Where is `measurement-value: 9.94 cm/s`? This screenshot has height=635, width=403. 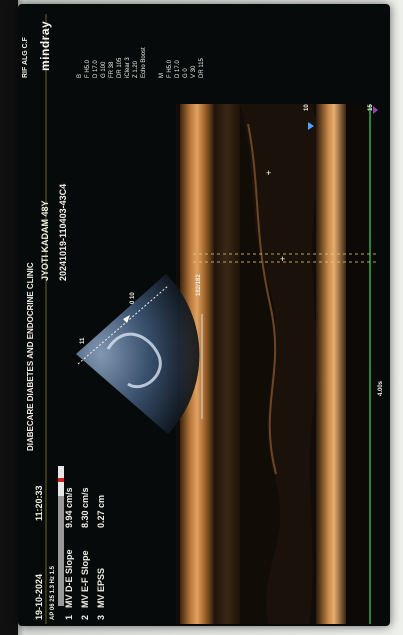
measurement-value: 9.94 cm/s is located at coordinates (69, 507).